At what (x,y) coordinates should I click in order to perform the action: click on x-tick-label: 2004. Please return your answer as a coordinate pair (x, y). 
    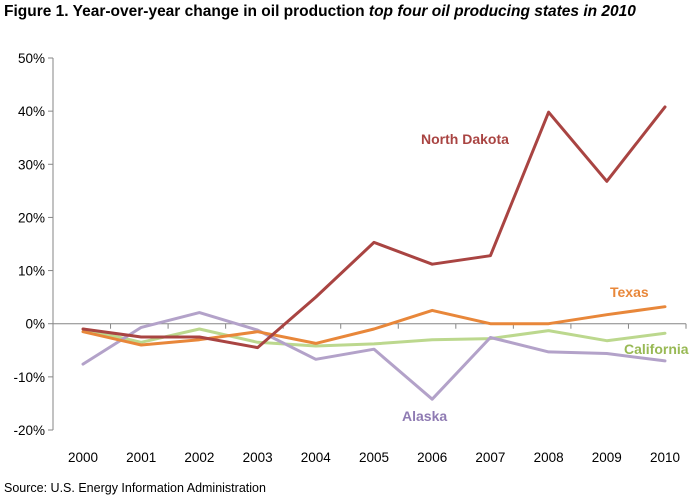
    Looking at the image, I should click on (316, 457).